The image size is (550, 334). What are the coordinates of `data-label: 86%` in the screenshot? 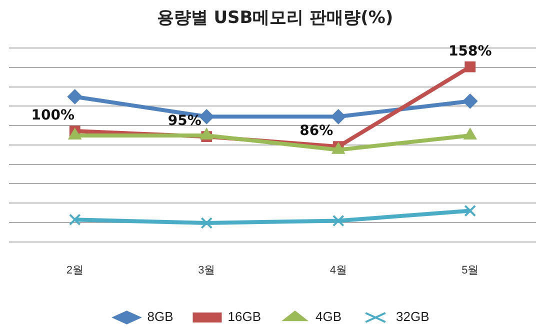 It's located at (317, 131).